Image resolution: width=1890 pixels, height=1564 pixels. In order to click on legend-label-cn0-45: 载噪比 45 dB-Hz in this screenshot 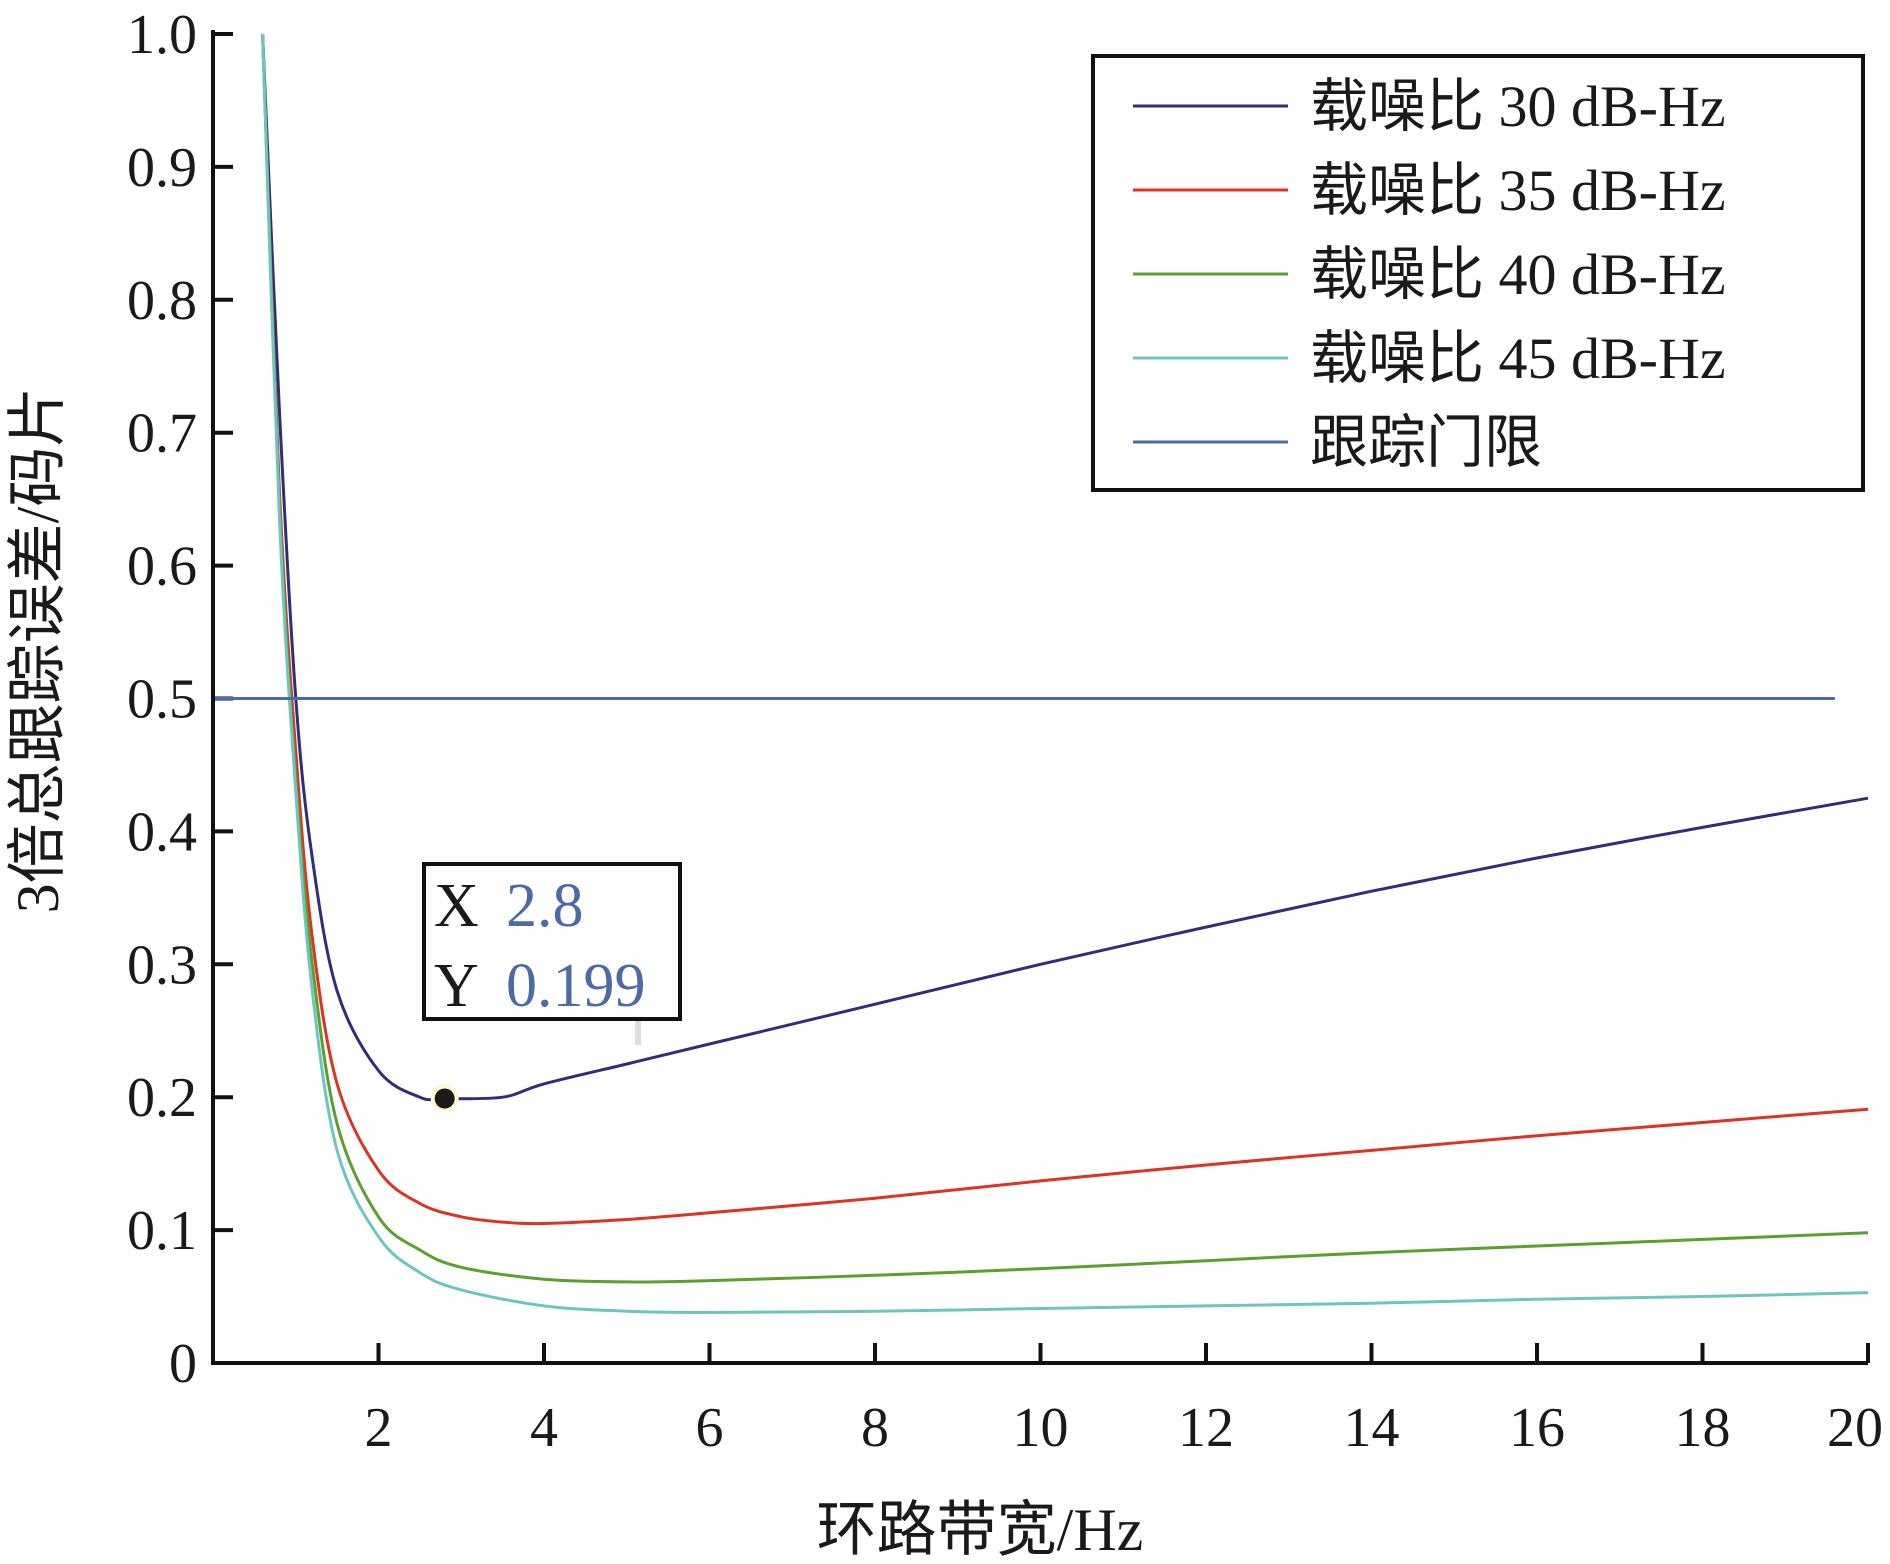, I will do `click(1518, 358)`.